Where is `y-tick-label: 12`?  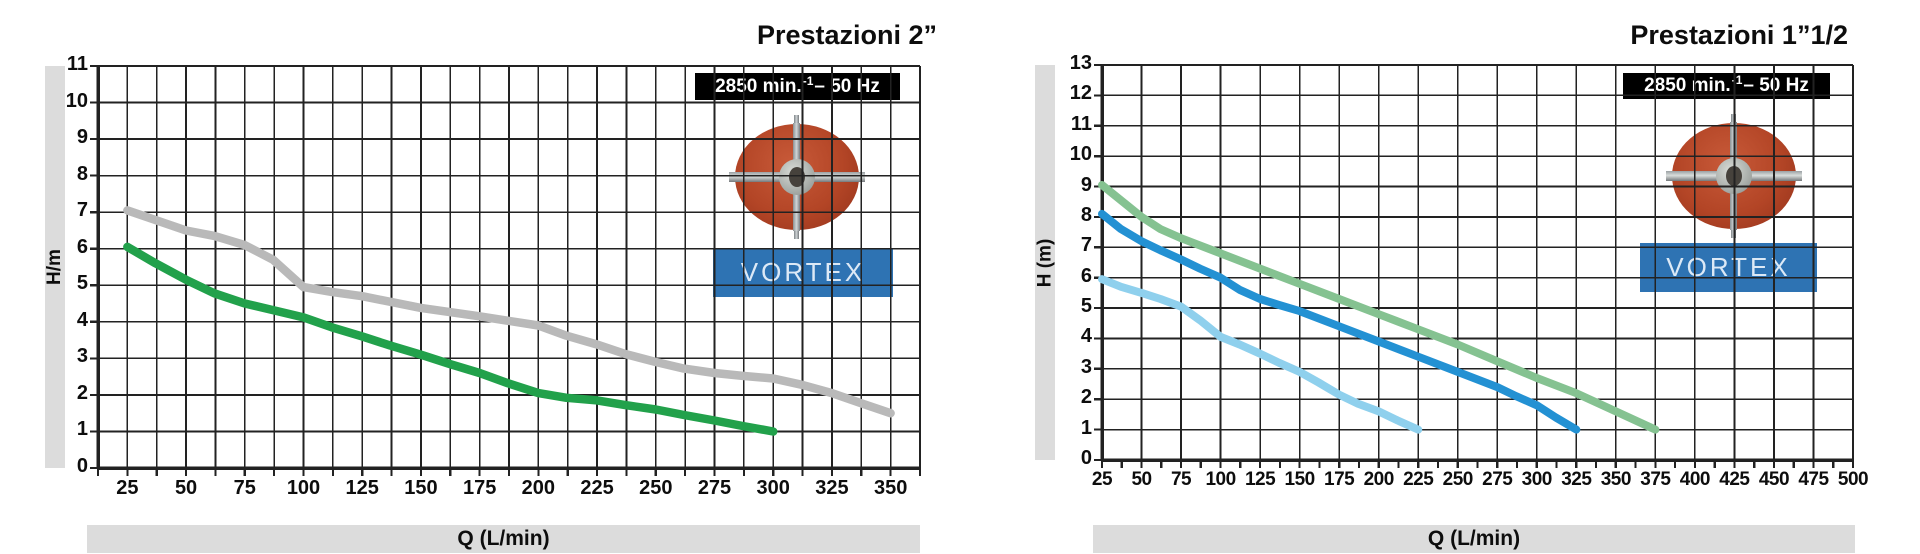
y-tick-label: 12 is located at coordinates (1080, 93).